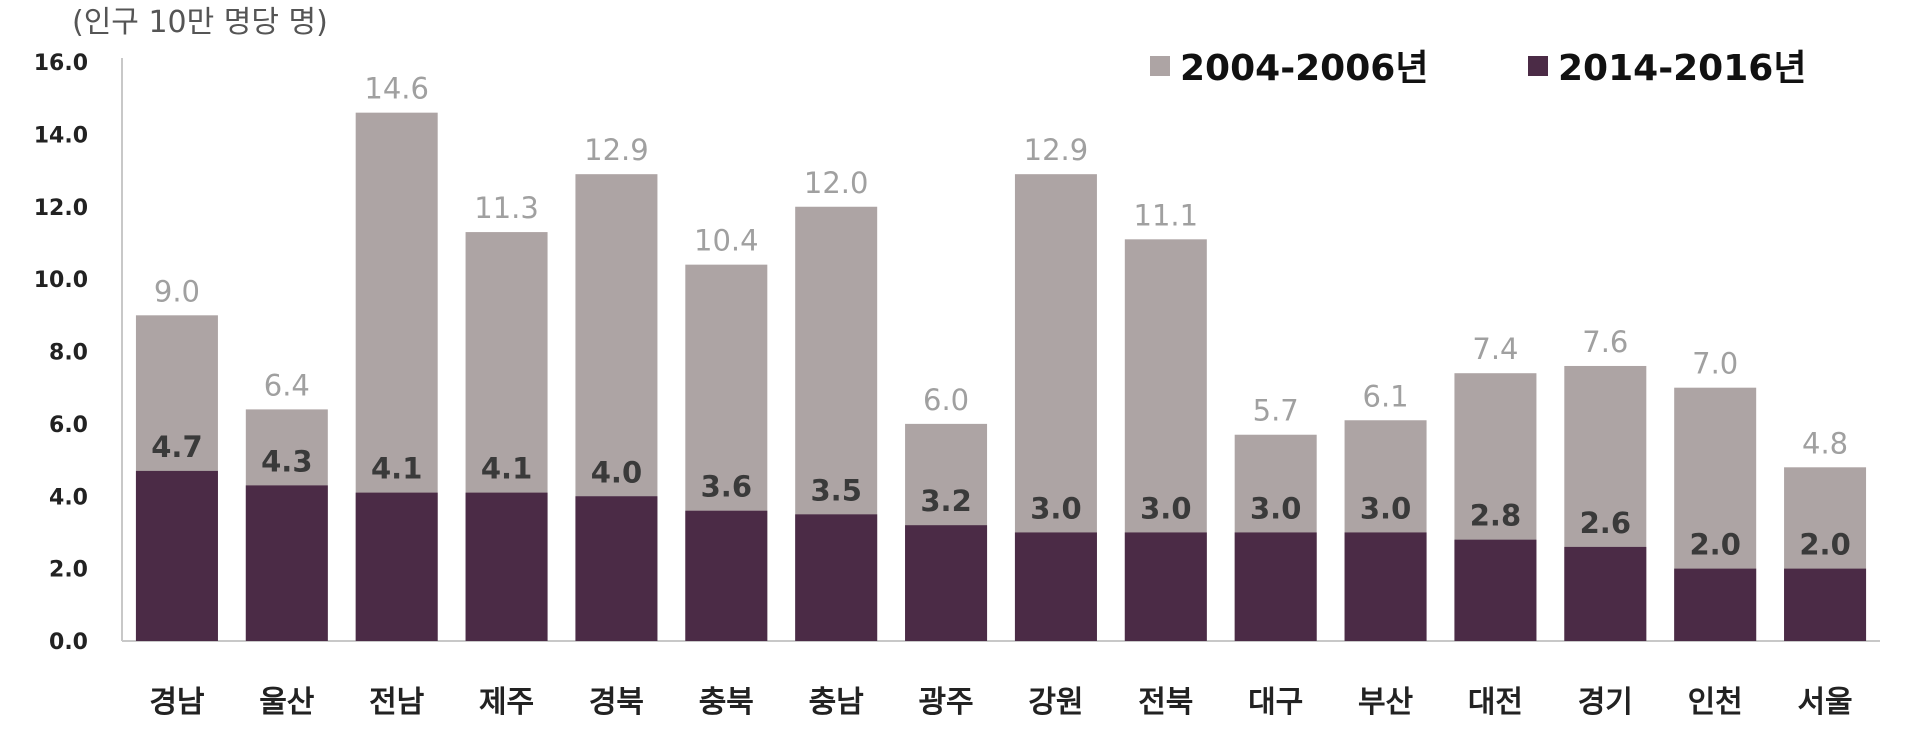  I want to click on data-label-2004-2006: 11.1, so click(1166, 215).